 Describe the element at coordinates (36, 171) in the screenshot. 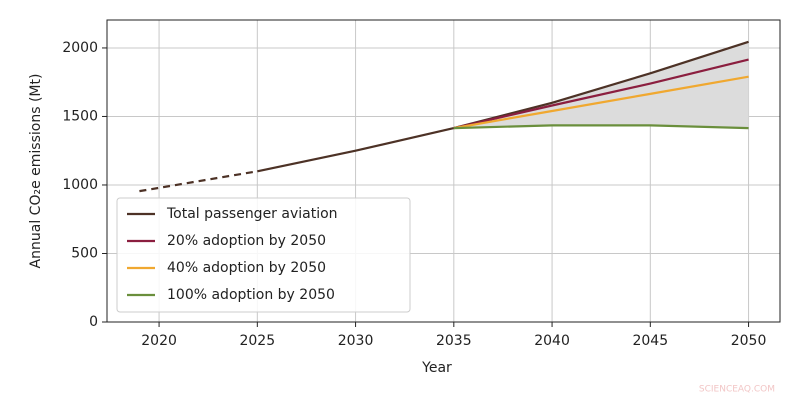

I see `y-axis-label: Annual CO₂e emissions (Mt)` at that location.